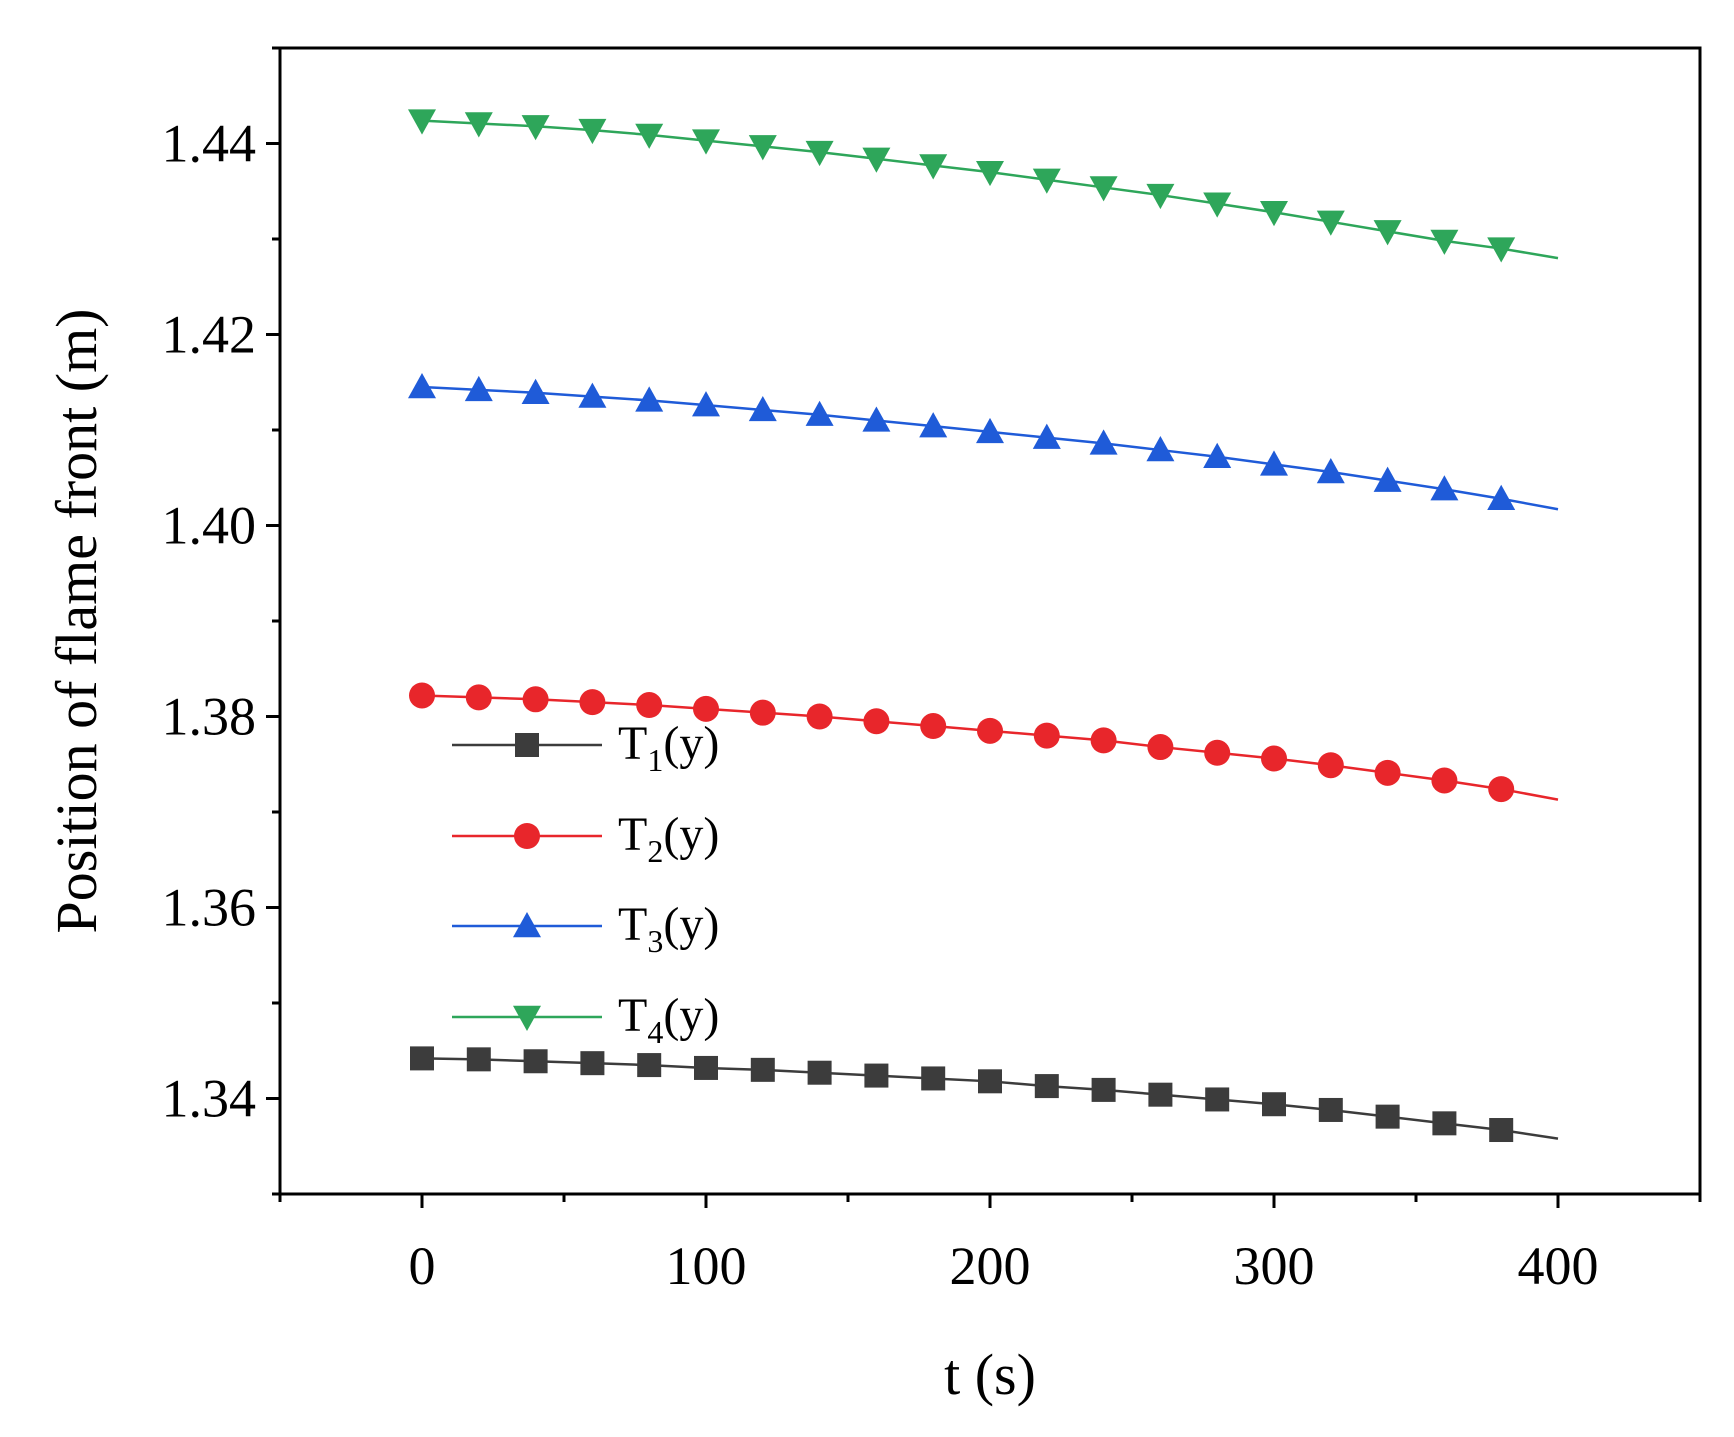  Describe the element at coordinates (209, 717) in the screenshot. I see `y-tick-label: 1.38` at that location.